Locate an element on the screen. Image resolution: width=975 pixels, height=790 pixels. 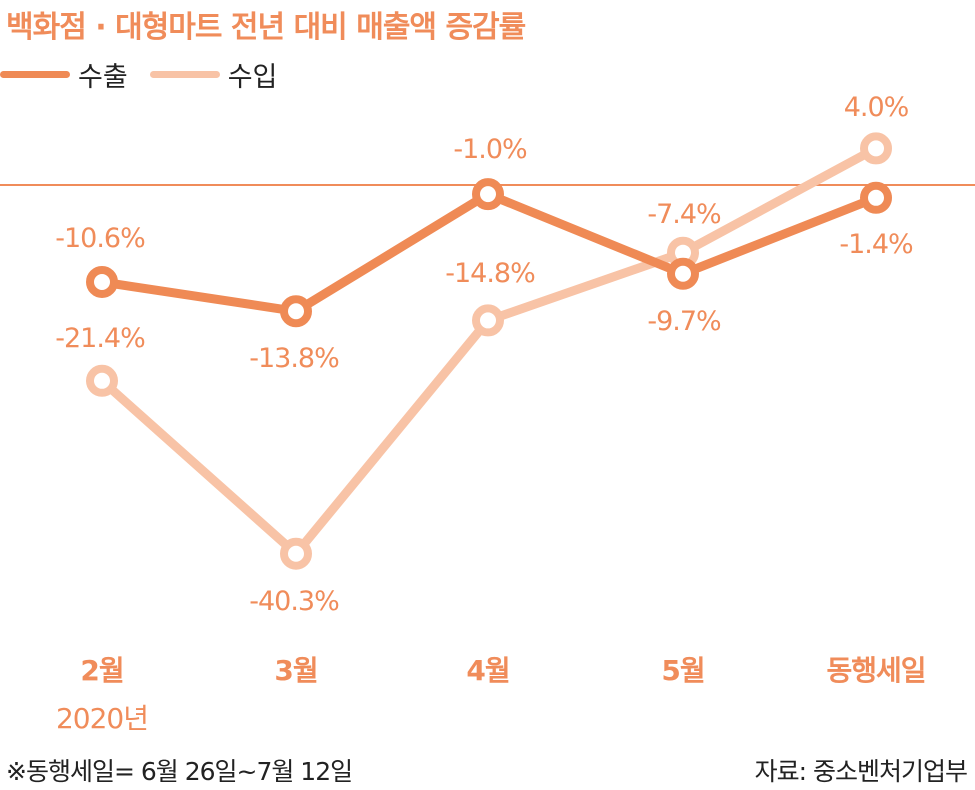
footnote: ※동행세일= 6월 26일~7월 12일 is located at coordinates (179, 771).